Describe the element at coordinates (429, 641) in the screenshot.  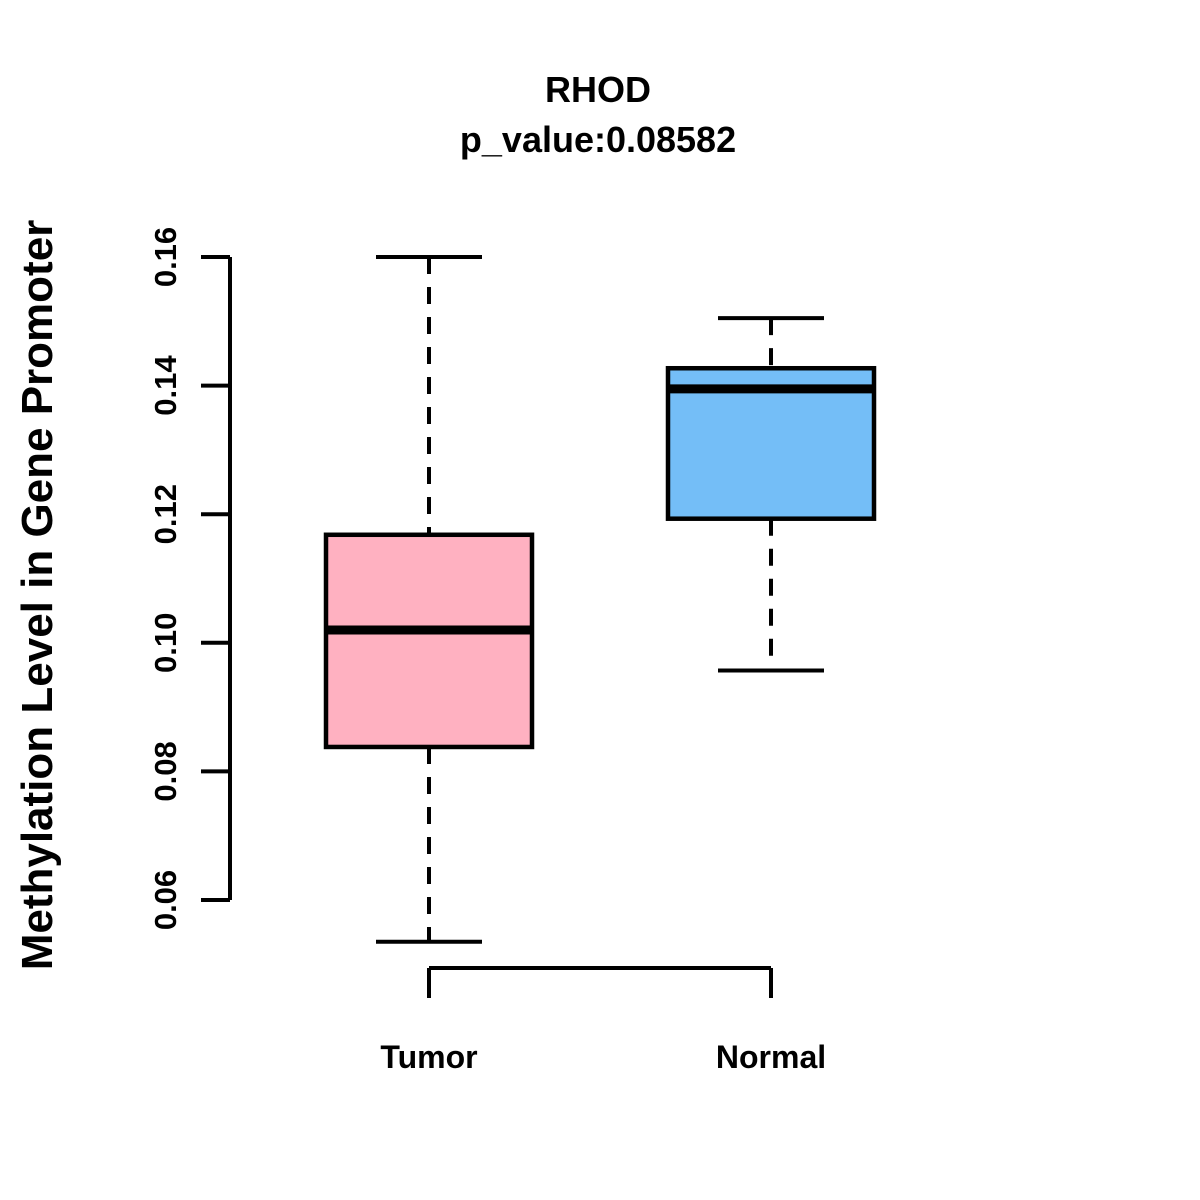
I see `box-tumor` at that location.